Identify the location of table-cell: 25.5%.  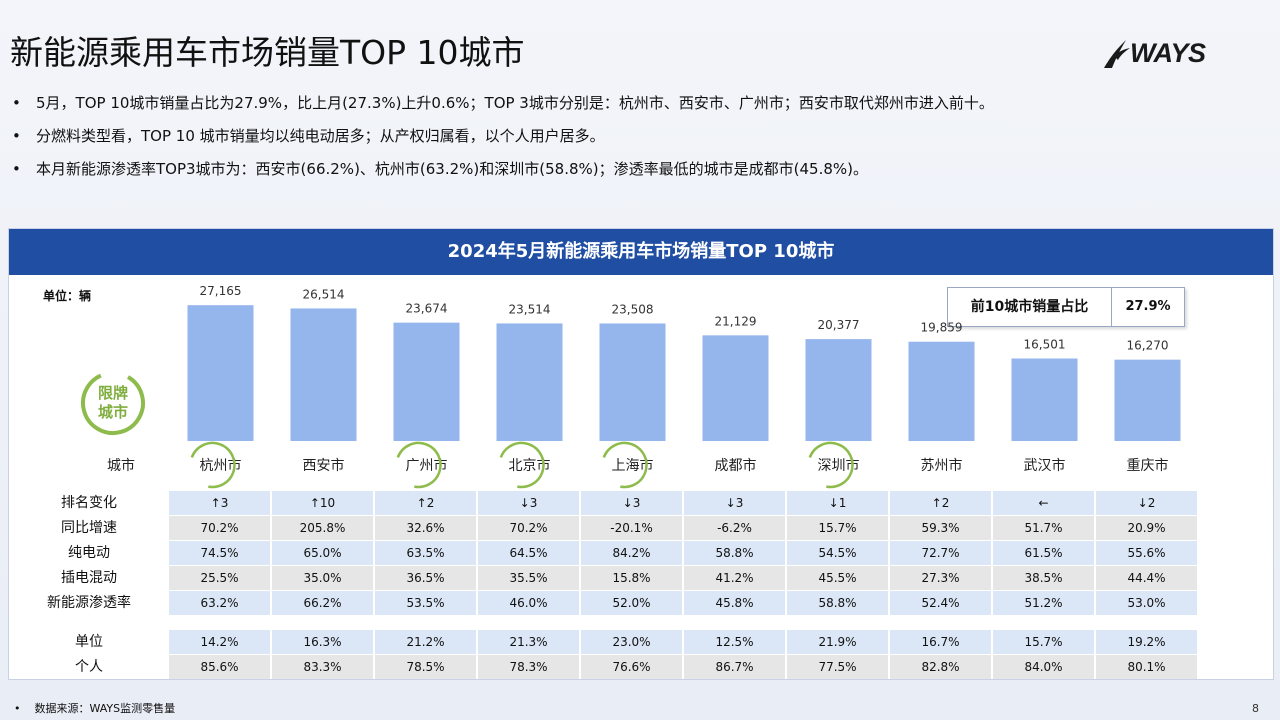
(219, 578).